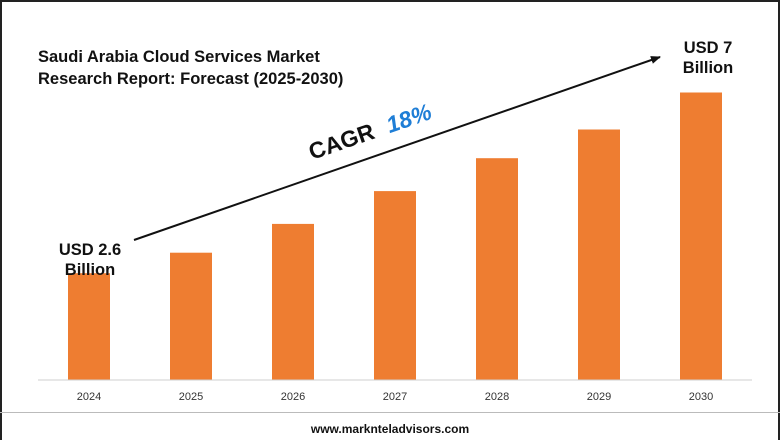 The height and width of the screenshot is (440, 780). I want to click on end-value-label: USD 7 Billion, so click(708, 58).